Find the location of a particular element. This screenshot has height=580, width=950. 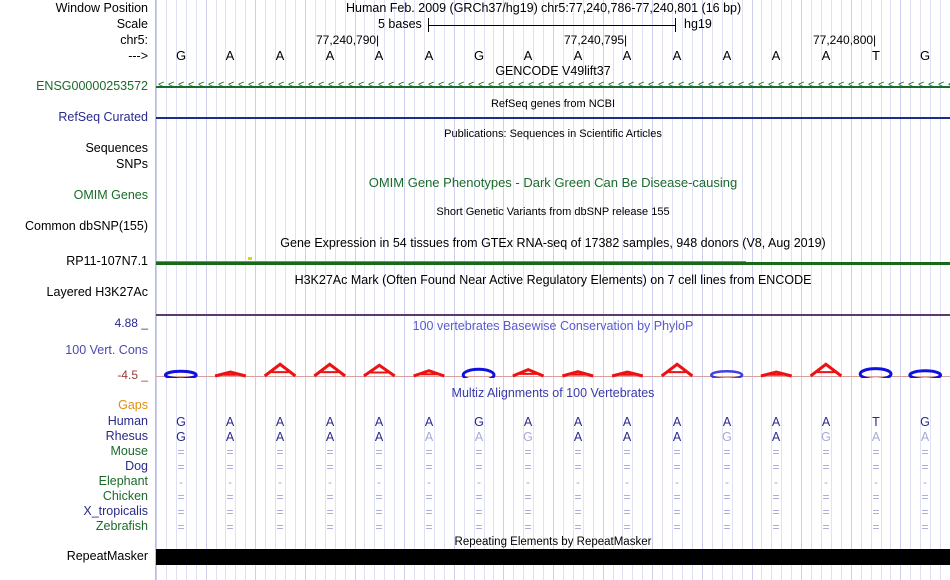

label-species-human: Human is located at coordinates (127, 421).